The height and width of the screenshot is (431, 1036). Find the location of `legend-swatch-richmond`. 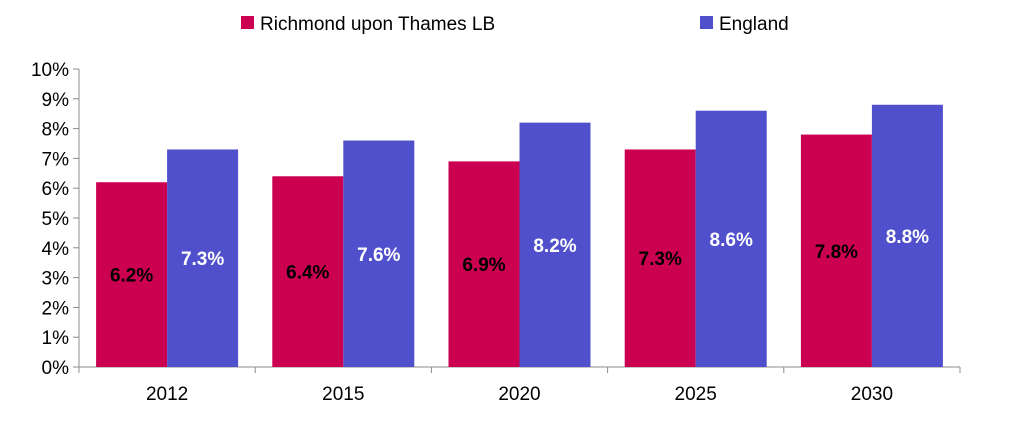

legend-swatch-richmond is located at coordinates (247, 22).